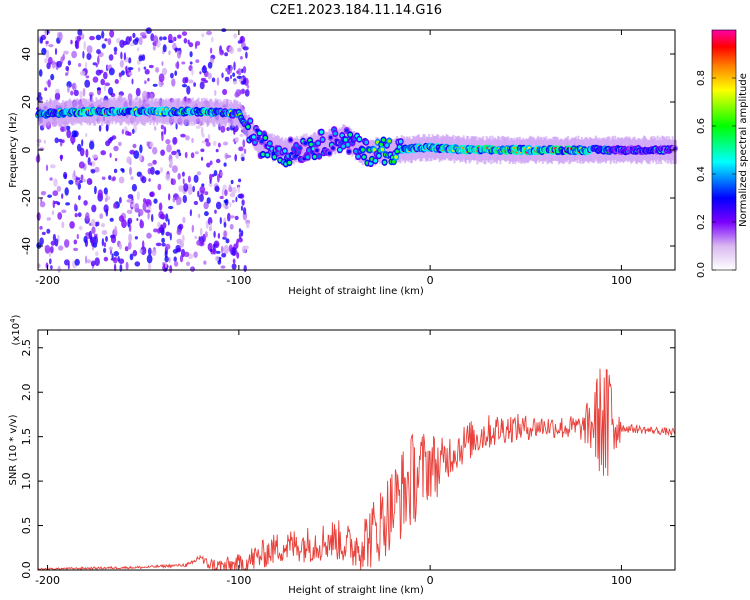  What do you see at coordinates (356, 590) in the screenshot?
I see `snr-x-axis-label: Height of straight line (km)` at bounding box center [356, 590].